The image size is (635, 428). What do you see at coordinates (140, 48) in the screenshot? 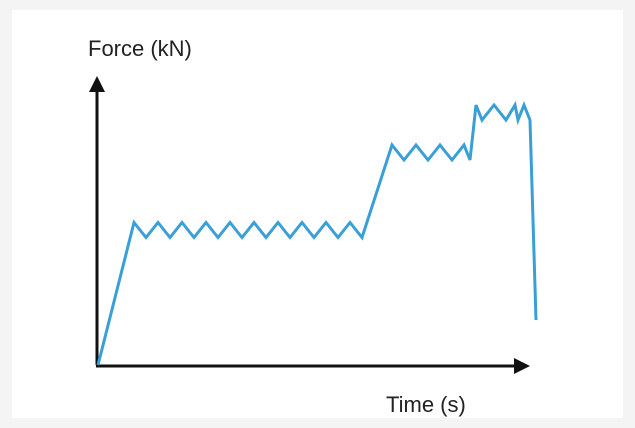
I see `y-axis-label: Force (kN)` at bounding box center [140, 48].